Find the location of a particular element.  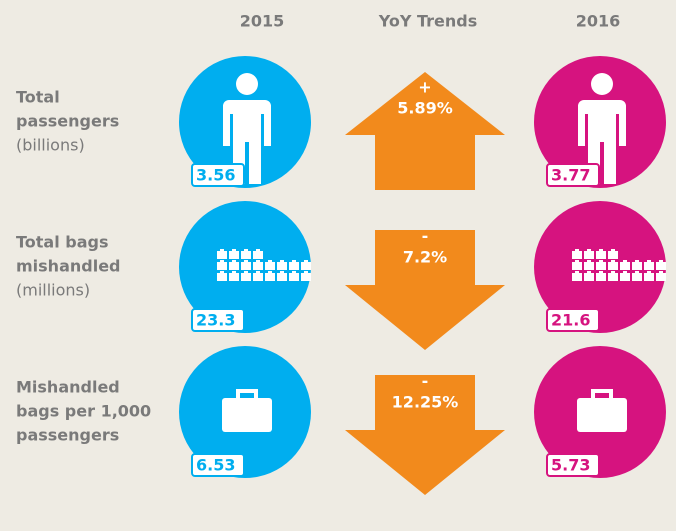

header-2016: 2016 is located at coordinates (598, 21).